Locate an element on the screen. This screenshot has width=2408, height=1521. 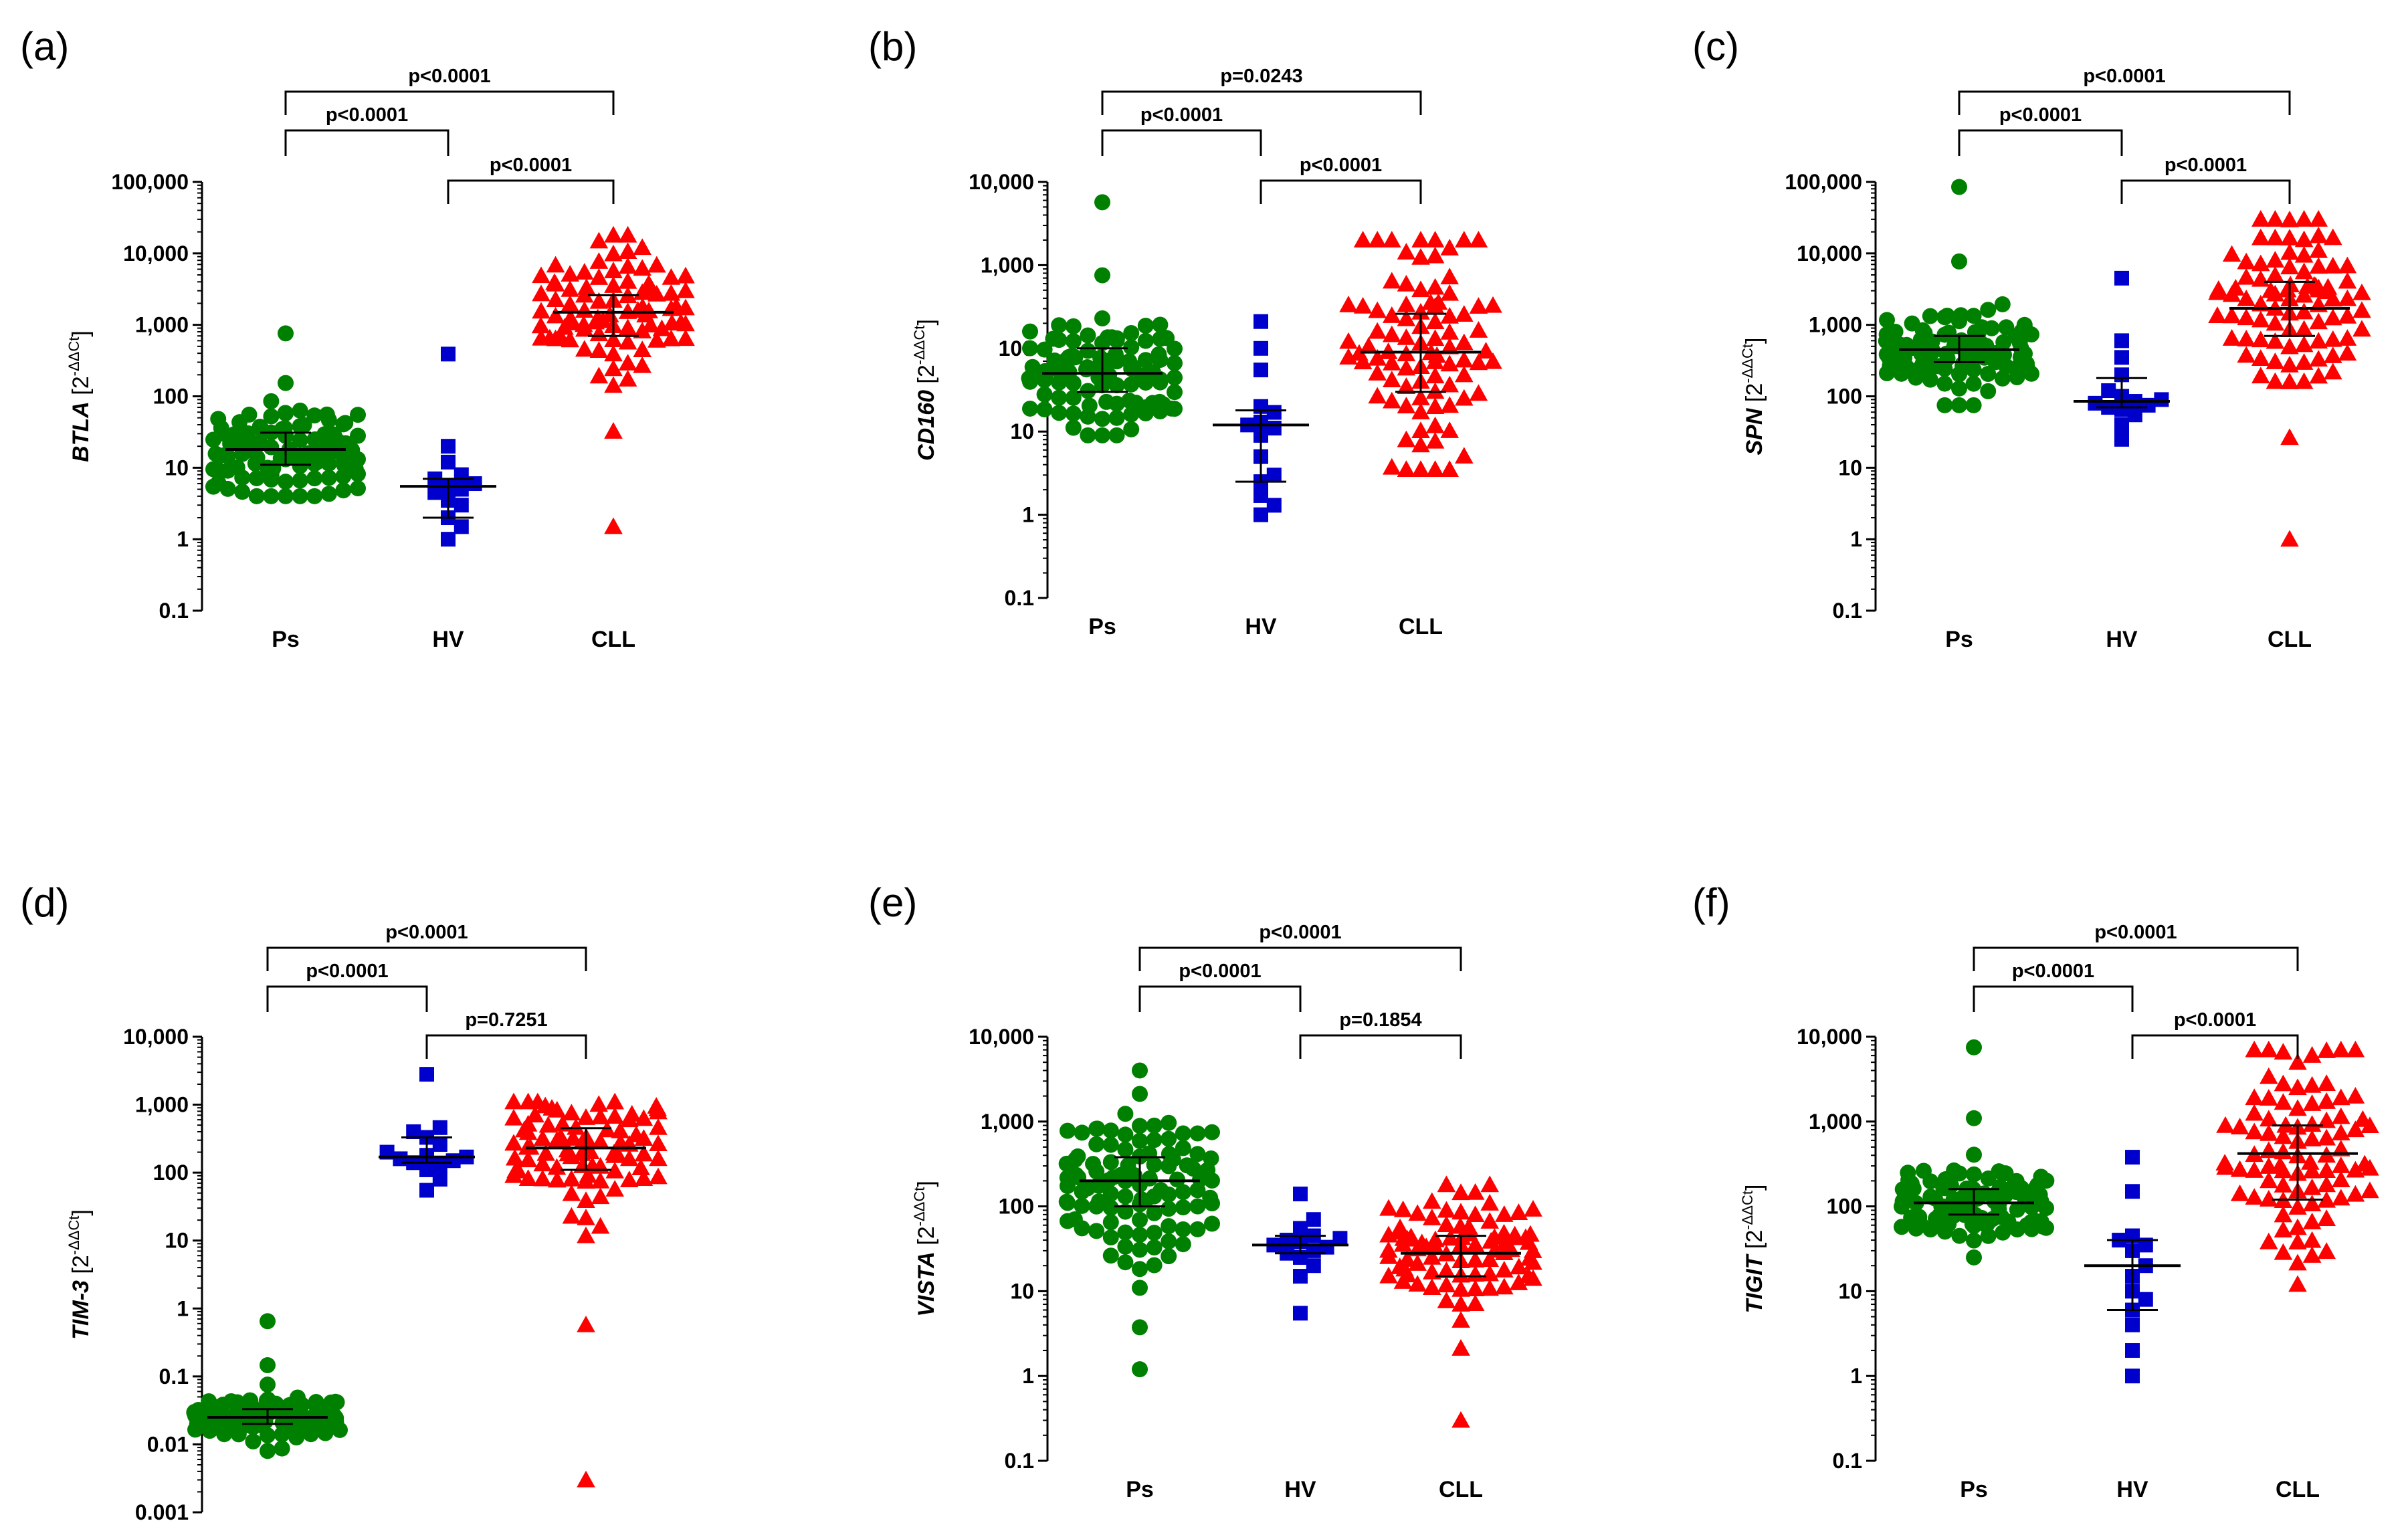
x-tick-label: HV is located at coordinates (2132, 1490).